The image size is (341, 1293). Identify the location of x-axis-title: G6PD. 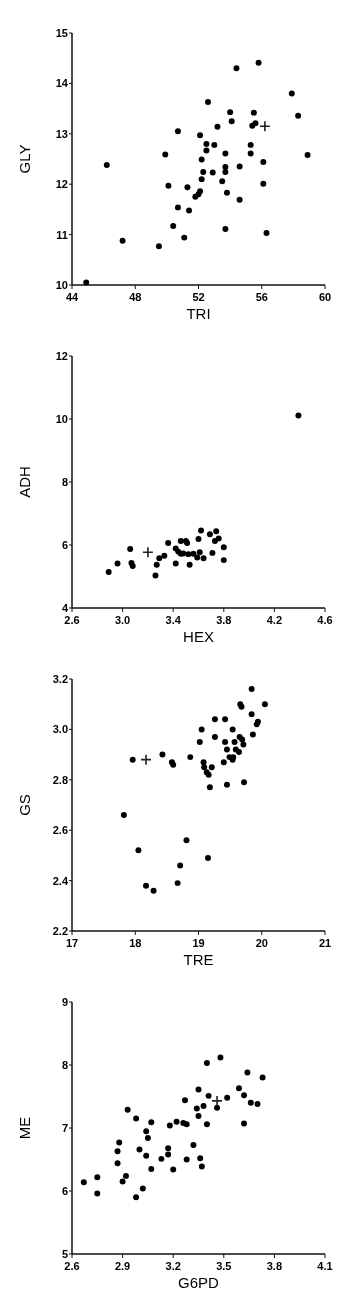
(199, 1282).